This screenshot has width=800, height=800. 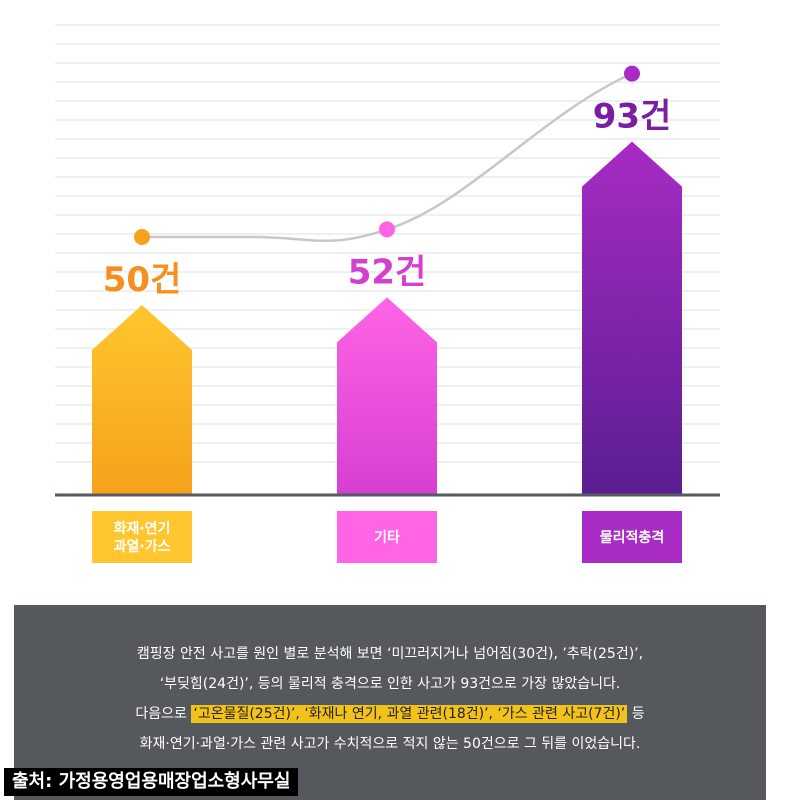 I want to click on category-label: 과열·가스, so click(x=142, y=546).